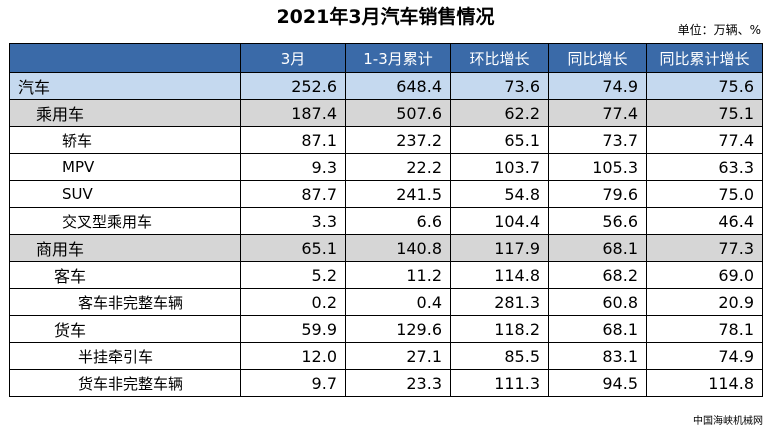  I want to click on table-cell: 3.3, so click(293, 221).